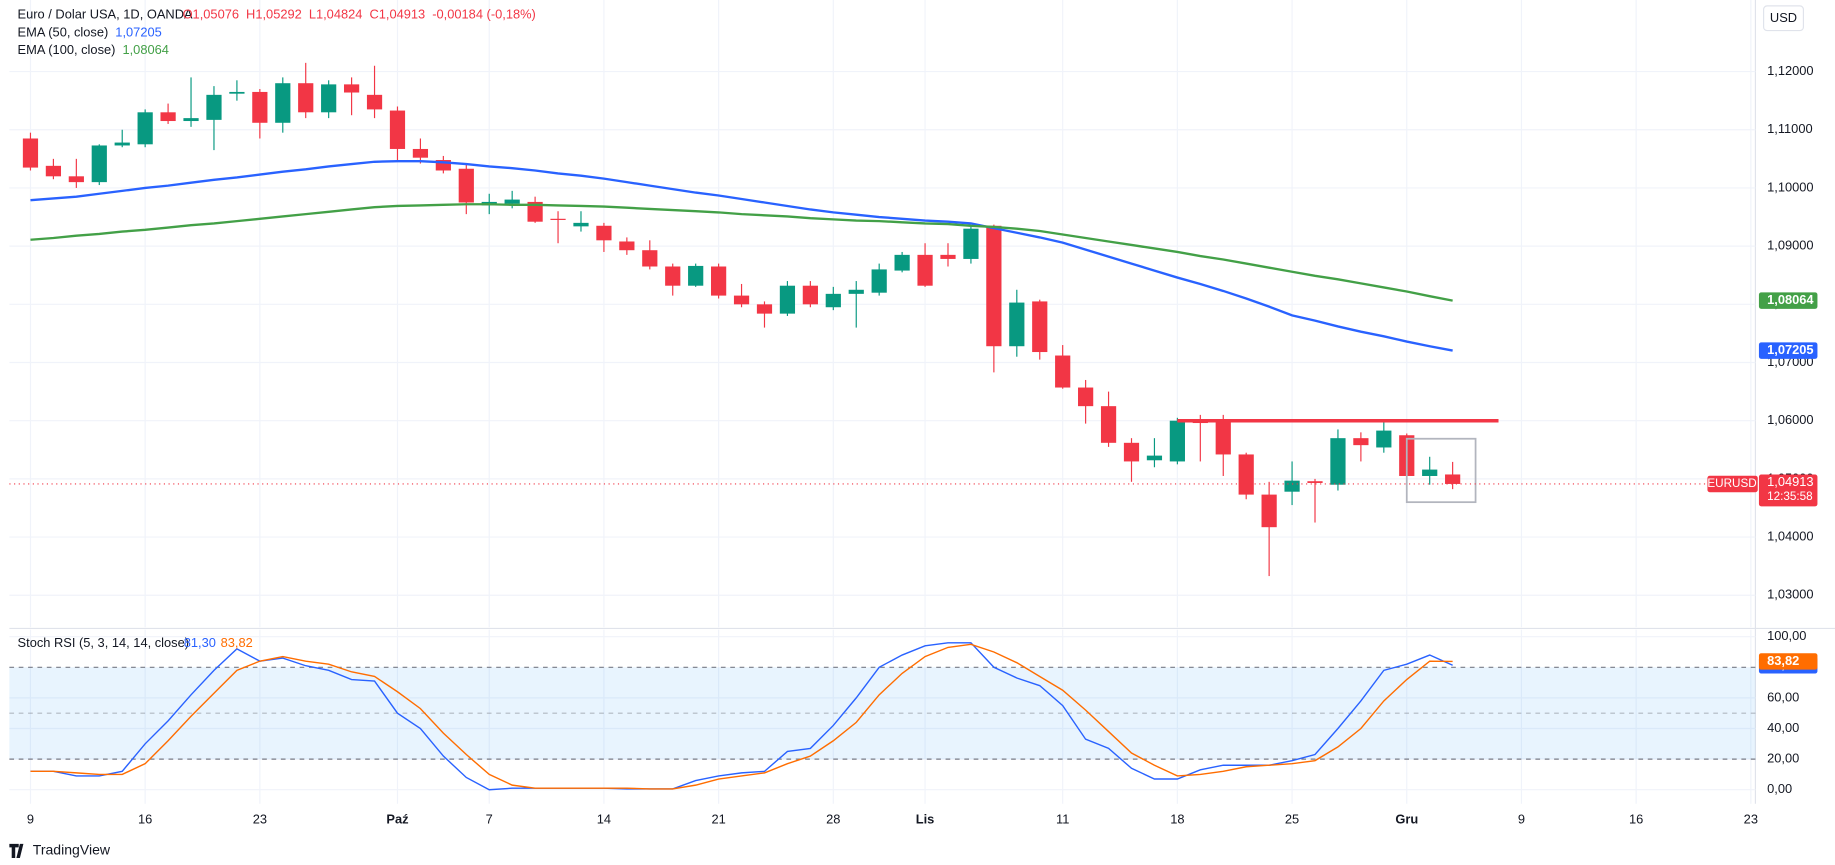 This screenshot has width=1835, height=865. I want to click on legend-value: 1,07205, so click(138, 31).